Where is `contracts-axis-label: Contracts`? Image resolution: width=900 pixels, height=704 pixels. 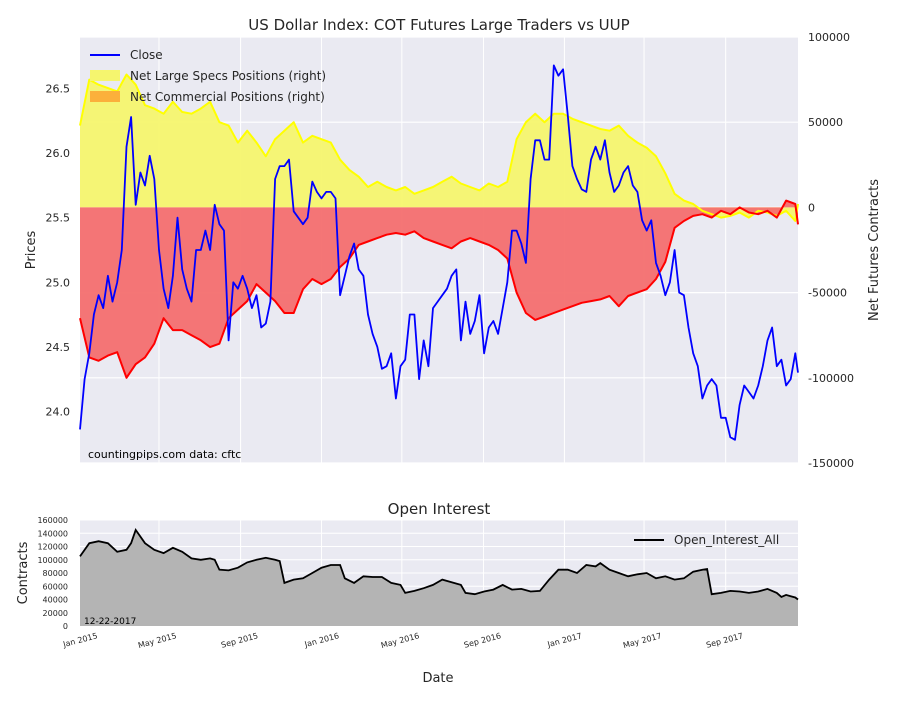
contracts-axis-label: Contracts is located at coordinates (23, 572).